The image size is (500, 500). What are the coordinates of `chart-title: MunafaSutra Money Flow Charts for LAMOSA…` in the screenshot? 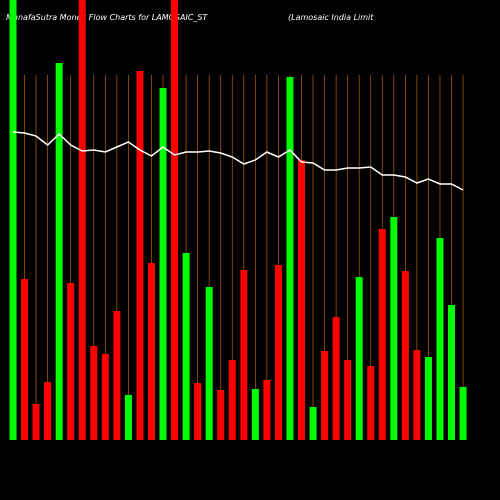 It's located at (107, 17).